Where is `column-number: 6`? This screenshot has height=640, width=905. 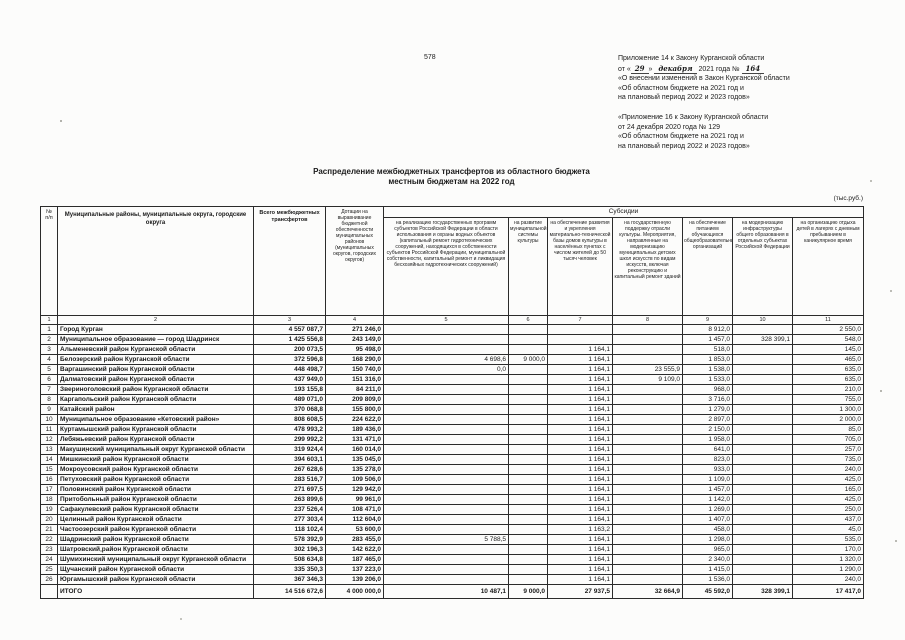
column-number: 6 is located at coordinates (528, 320).